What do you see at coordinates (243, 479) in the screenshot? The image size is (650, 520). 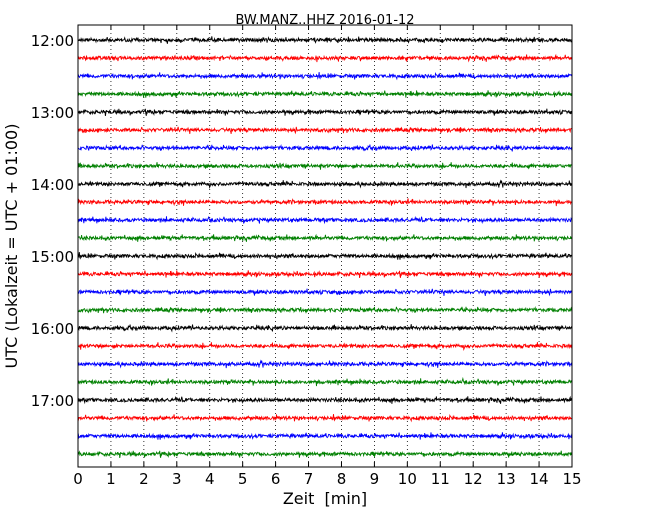 I see `x-tick-label: 5` at bounding box center [243, 479].